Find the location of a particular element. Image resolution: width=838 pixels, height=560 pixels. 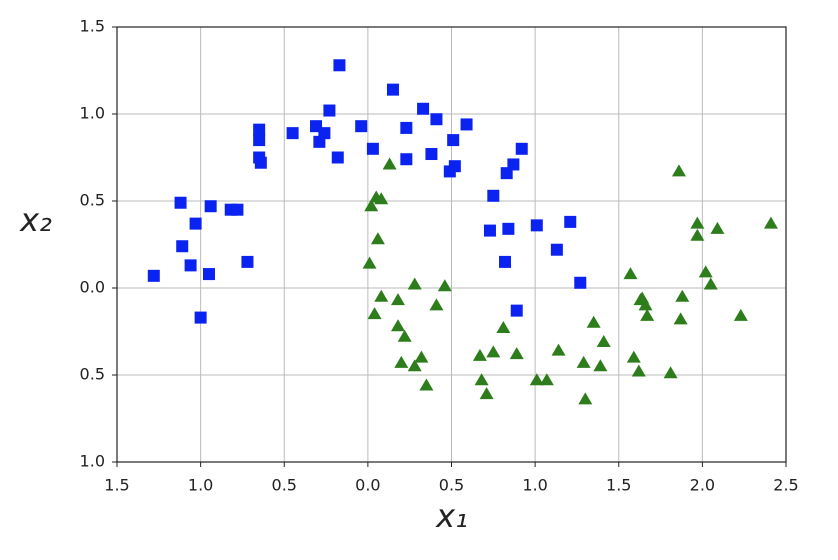

x-tick-label: 2.5 is located at coordinates (785, 485).